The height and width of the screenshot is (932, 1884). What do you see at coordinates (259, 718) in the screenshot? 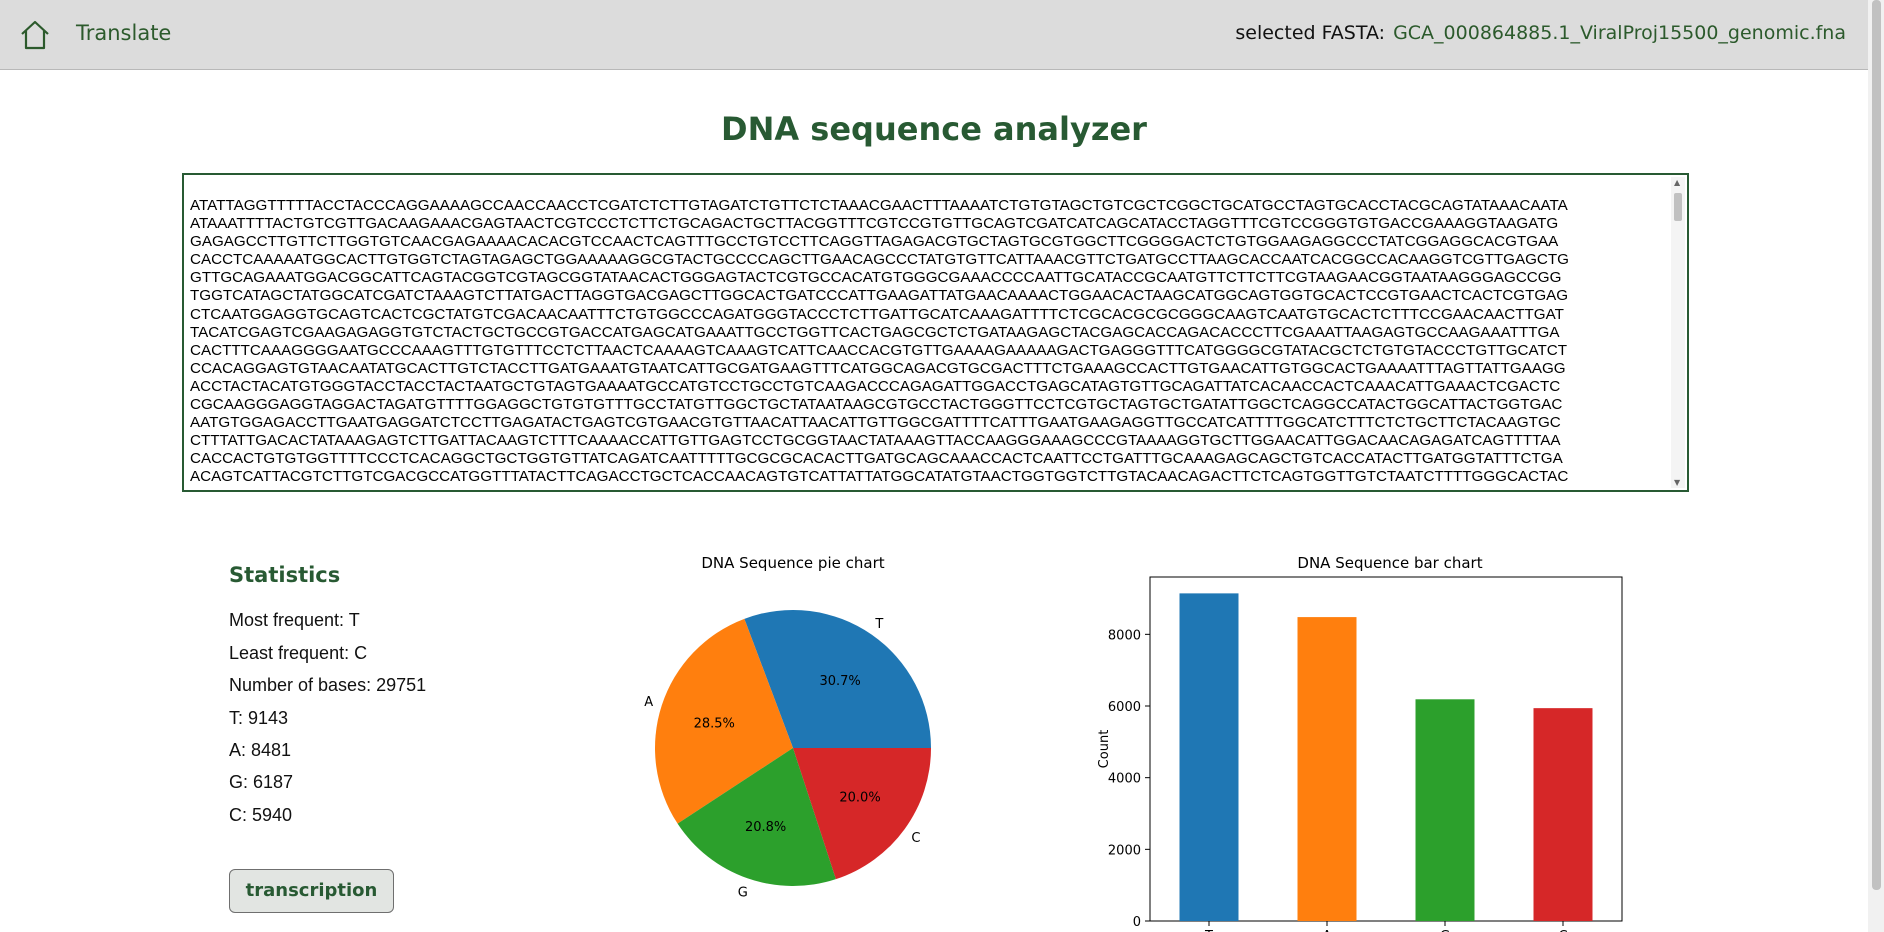
I see `count-t: T: 9143` at bounding box center [259, 718].